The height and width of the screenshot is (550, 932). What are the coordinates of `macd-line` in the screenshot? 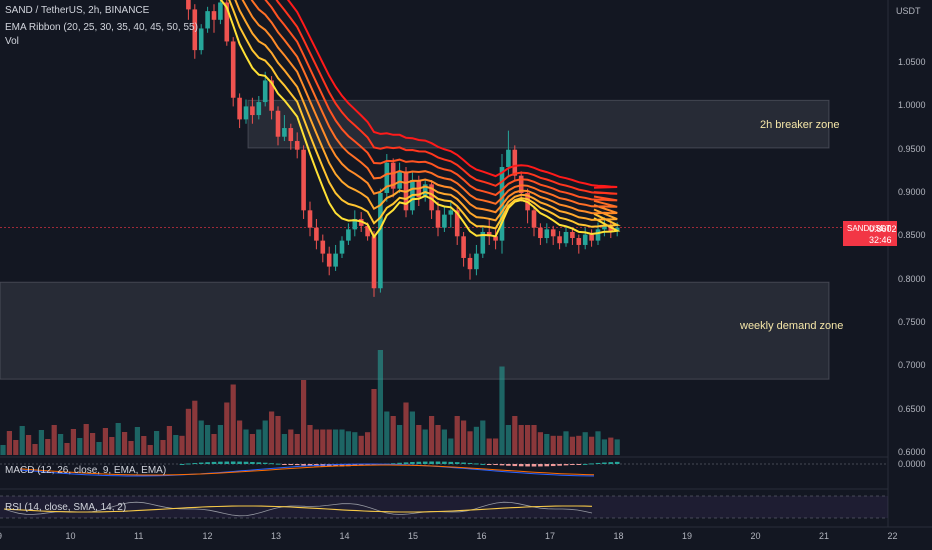 It's located at (307, 470).